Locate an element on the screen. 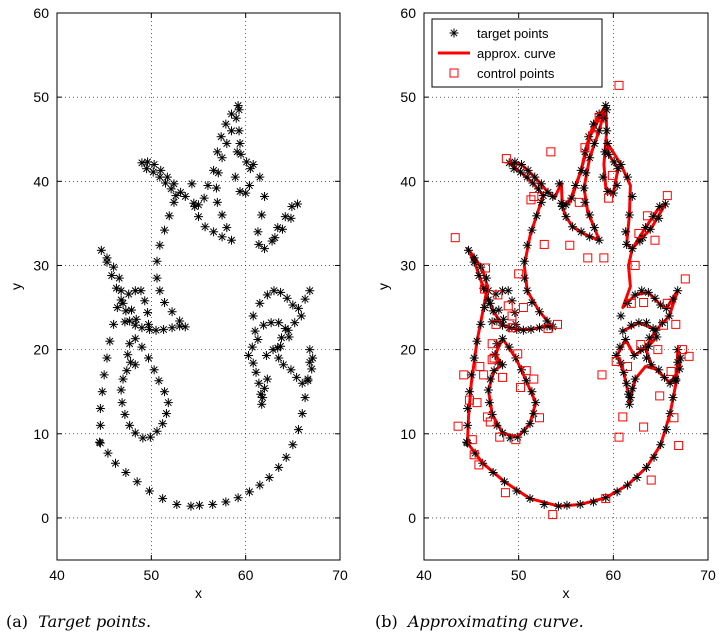 The width and height of the screenshot is (720, 643). legend-label: target points is located at coordinates (513, 33).